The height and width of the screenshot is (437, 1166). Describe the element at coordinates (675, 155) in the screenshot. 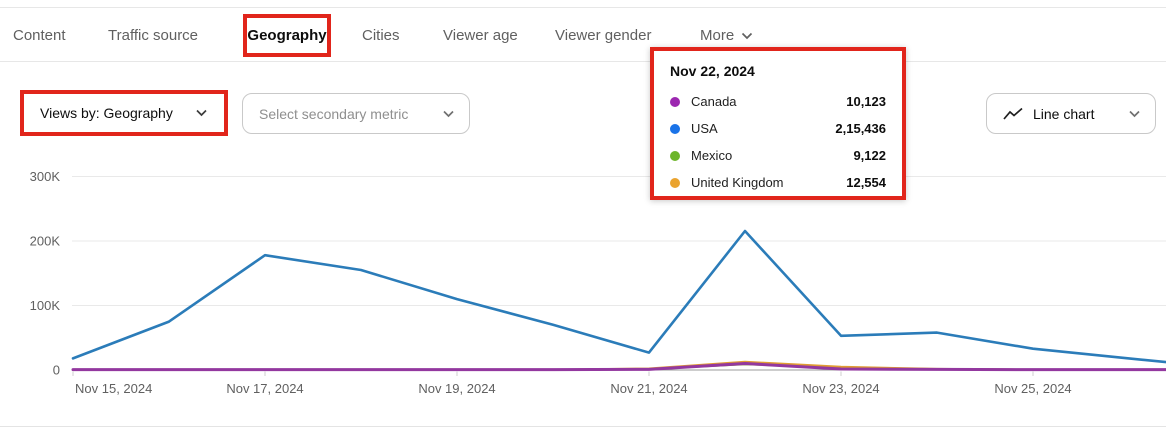

I see `mexico-series-dot-icon` at that location.